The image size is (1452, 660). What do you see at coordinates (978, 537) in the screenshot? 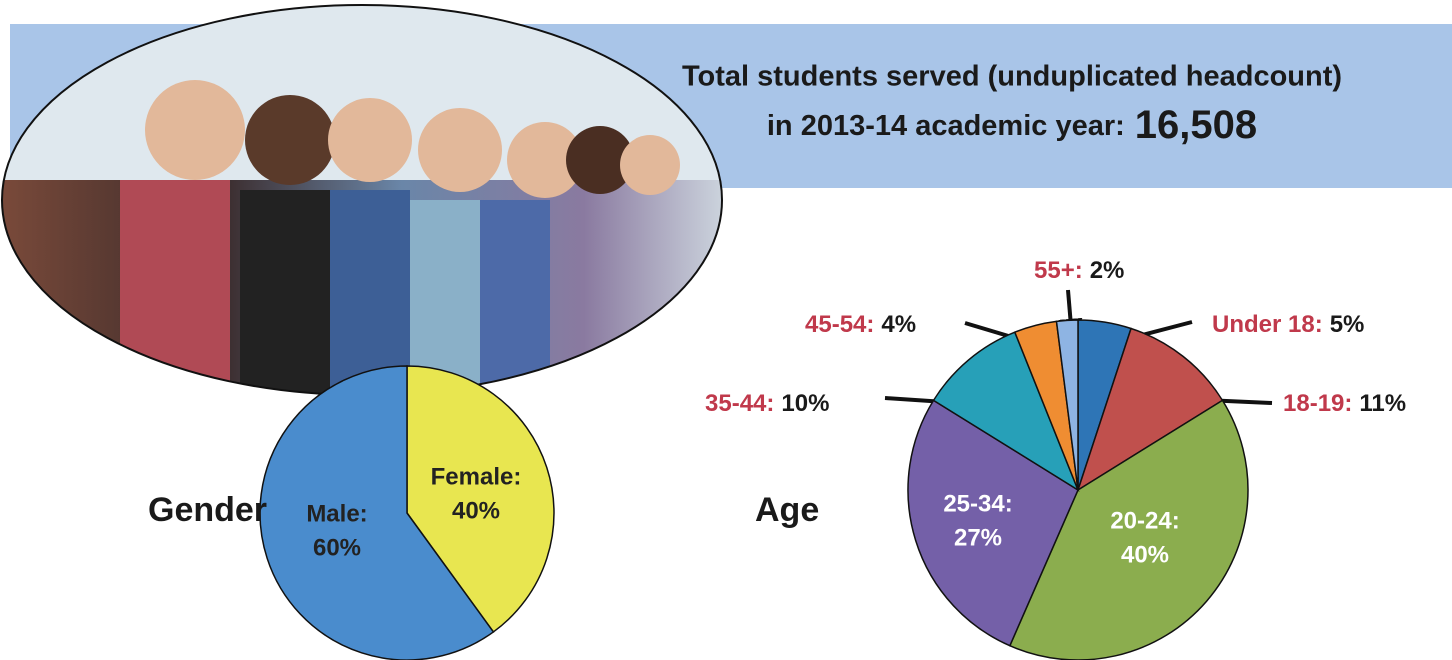
I see `slice-value: 27%` at bounding box center [978, 537].